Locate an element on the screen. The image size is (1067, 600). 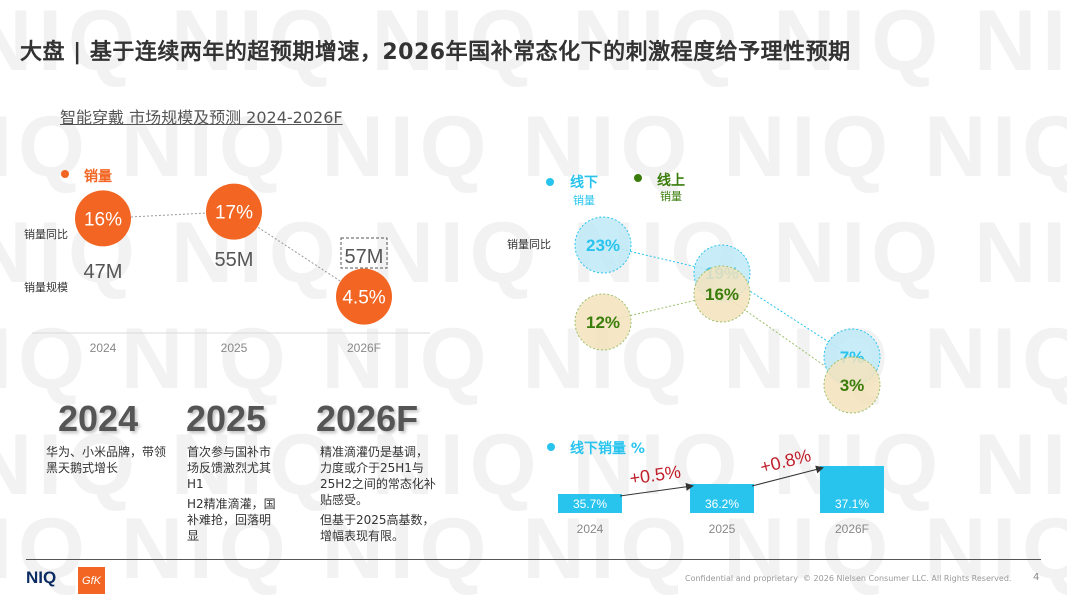
offline-label-2024: 23% is located at coordinates (603, 245).